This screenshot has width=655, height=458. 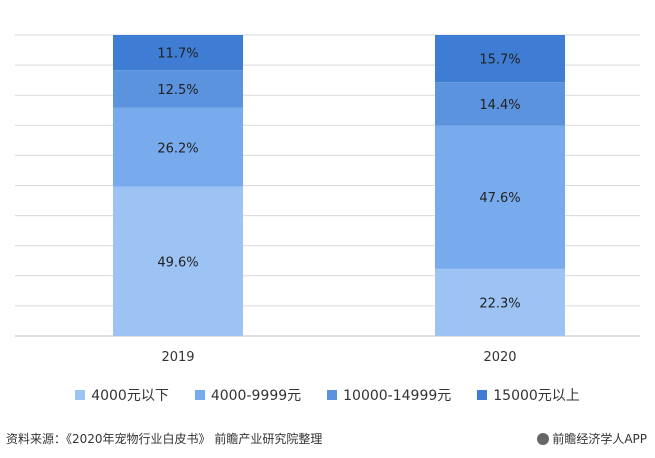 What do you see at coordinates (499, 357) in the screenshot?
I see `x-tick-label: 2020` at bounding box center [499, 357].